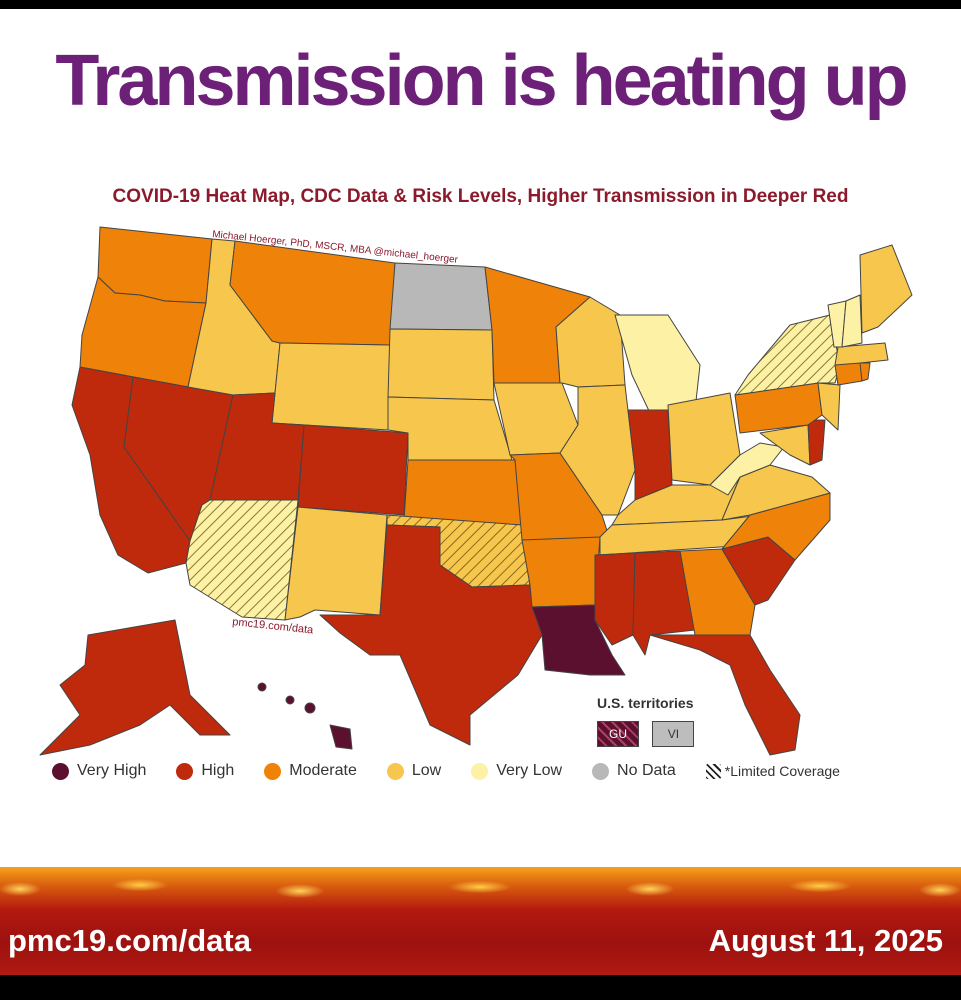 The width and height of the screenshot is (961, 1000). Describe the element at coordinates (717, 592) in the screenshot. I see `state-ga` at that location.